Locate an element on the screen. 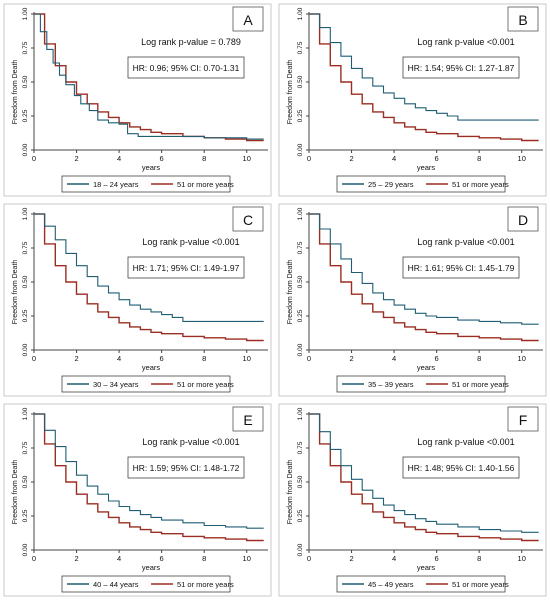 The image size is (550, 601). panel-letter: F is located at coordinates (523, 420).